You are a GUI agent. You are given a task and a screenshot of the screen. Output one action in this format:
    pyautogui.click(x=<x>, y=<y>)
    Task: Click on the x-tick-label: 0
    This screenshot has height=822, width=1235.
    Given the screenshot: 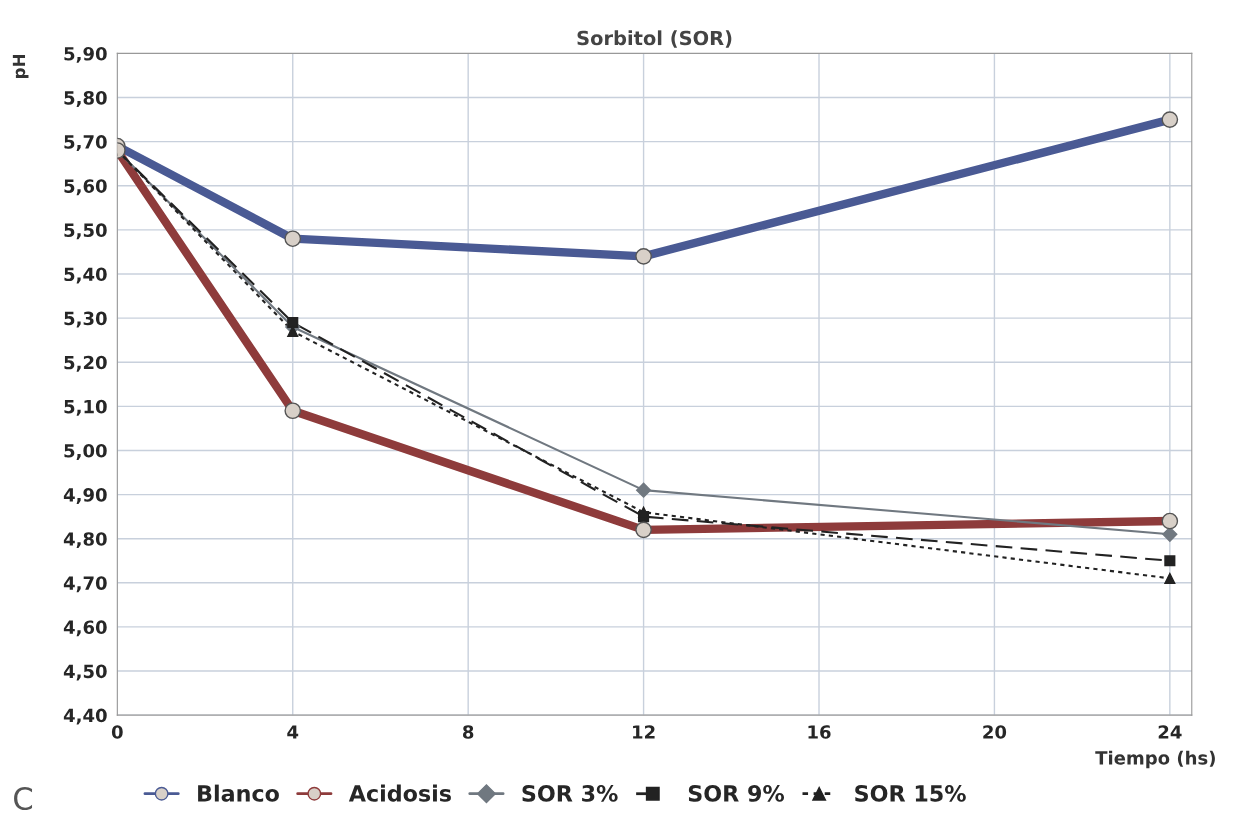 What is the action you would take?
    pyautogui.click(x=117, y=732)
    